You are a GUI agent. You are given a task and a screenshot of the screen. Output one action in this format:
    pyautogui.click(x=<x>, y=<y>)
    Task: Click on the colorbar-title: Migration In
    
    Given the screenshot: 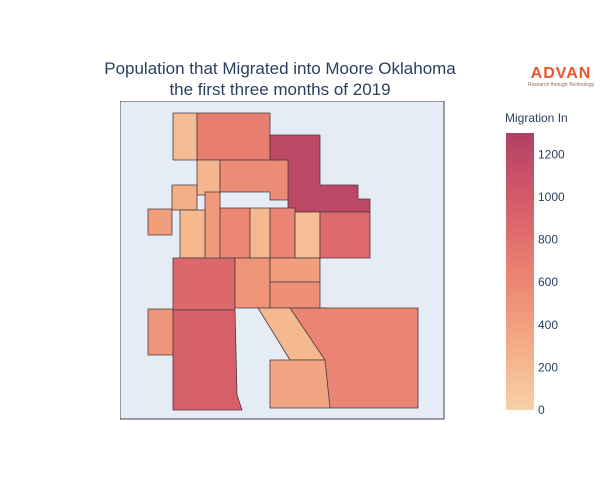 What is the action you would take?
    pyautogui.click(x=536, y=118)
    